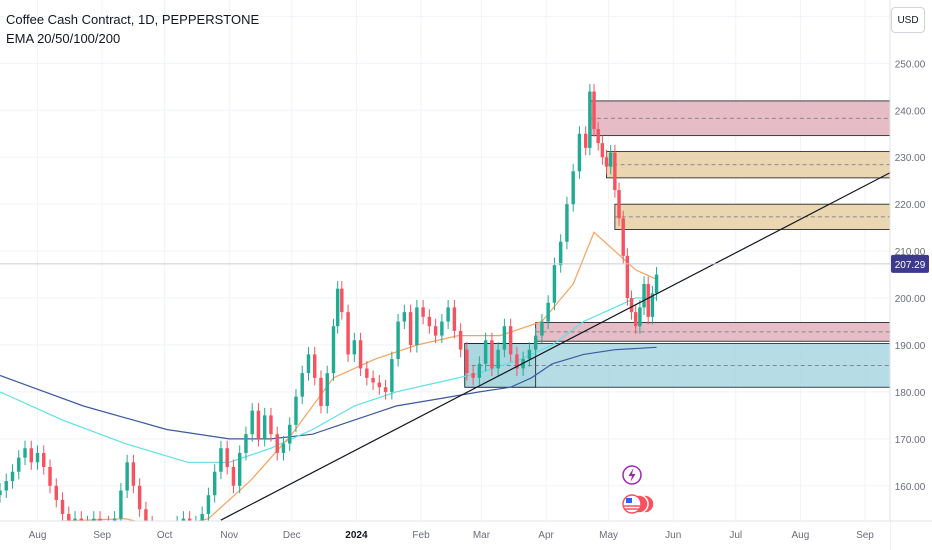 The height and width of the screenshot is (550, 932). I want to click on x-tick-label-0: Aug, so click(38, 535).